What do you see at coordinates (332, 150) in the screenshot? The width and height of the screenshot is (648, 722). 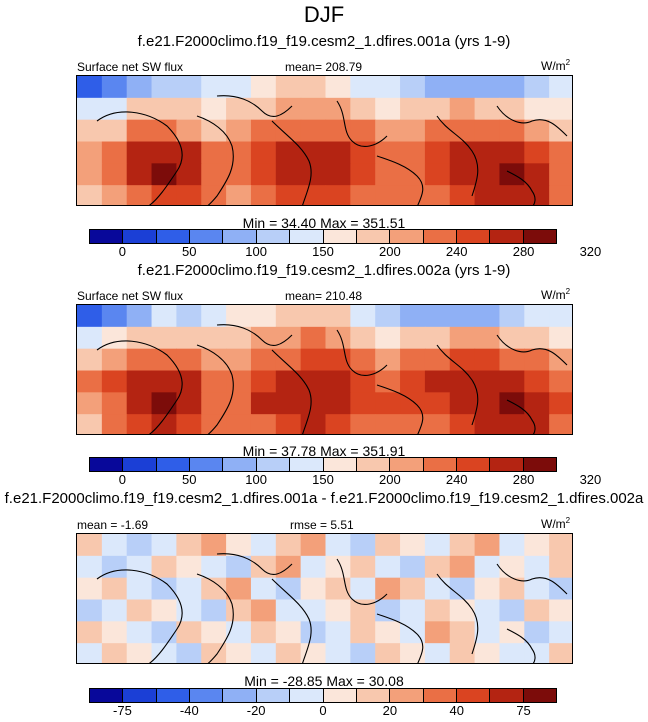 I see `panel1-coastlines` at bounding box center [332, 150].